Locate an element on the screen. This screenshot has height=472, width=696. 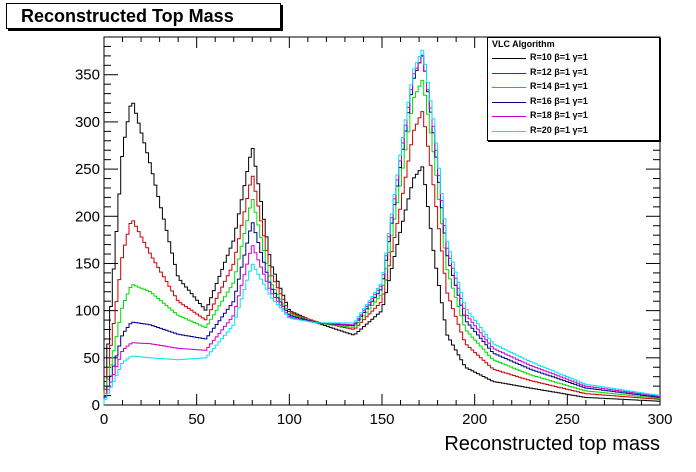
x-tick-label: 200 is located at coordinates (474, 419).